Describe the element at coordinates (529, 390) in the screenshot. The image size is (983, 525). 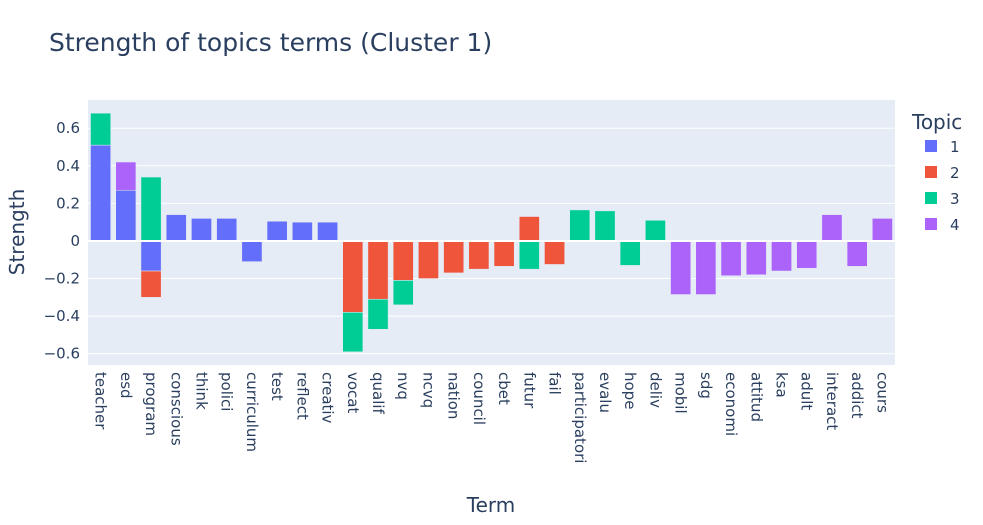
I see `x-tick-label: futur` at that location.